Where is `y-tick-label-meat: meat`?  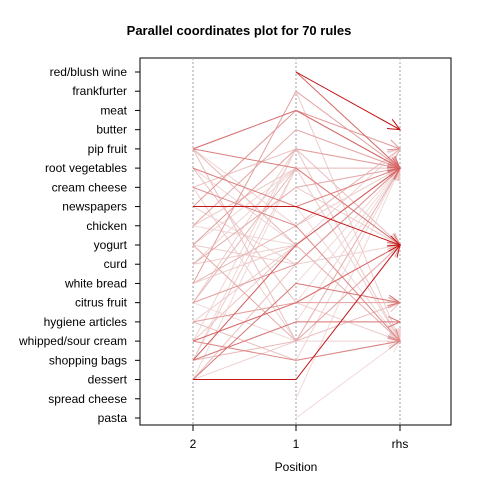 y-tick-label-meat: meat is located at coordinates (113, 110).